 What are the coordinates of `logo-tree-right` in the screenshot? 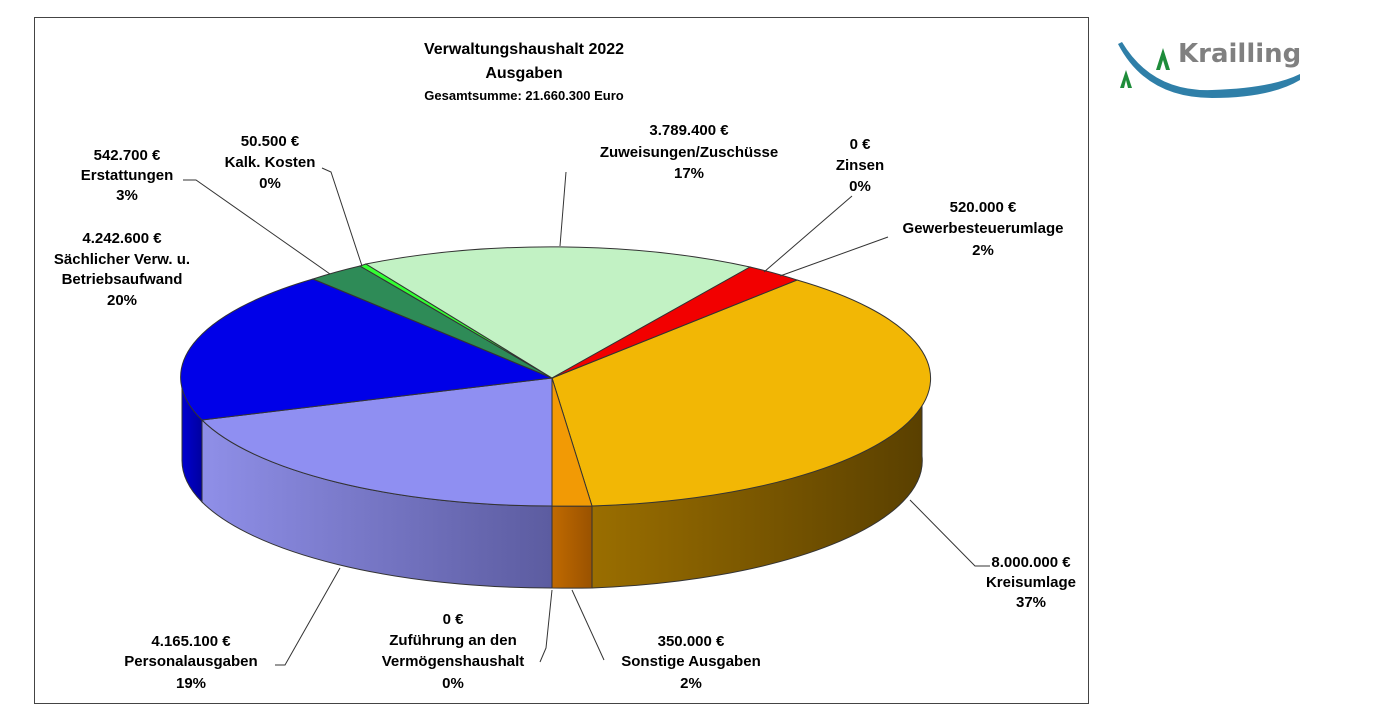 It's located at (1163, 59).